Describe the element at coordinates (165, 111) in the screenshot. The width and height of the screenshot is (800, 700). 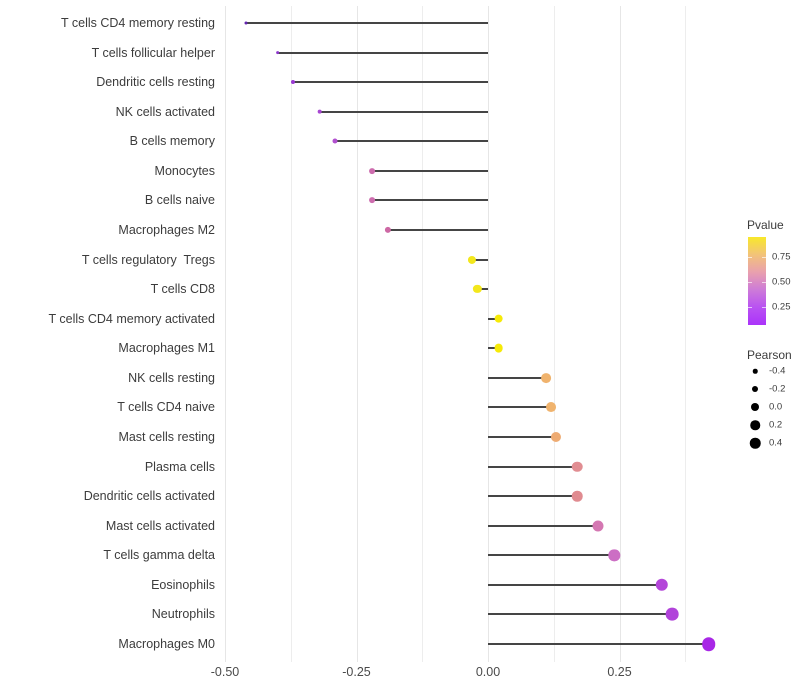
I see `y-axis-label: NK cells activated` at that location.